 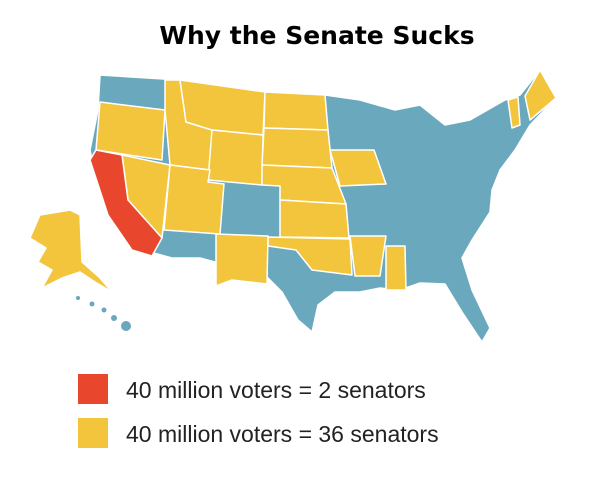 I want to click on alaska, so click(x=71, y=251).